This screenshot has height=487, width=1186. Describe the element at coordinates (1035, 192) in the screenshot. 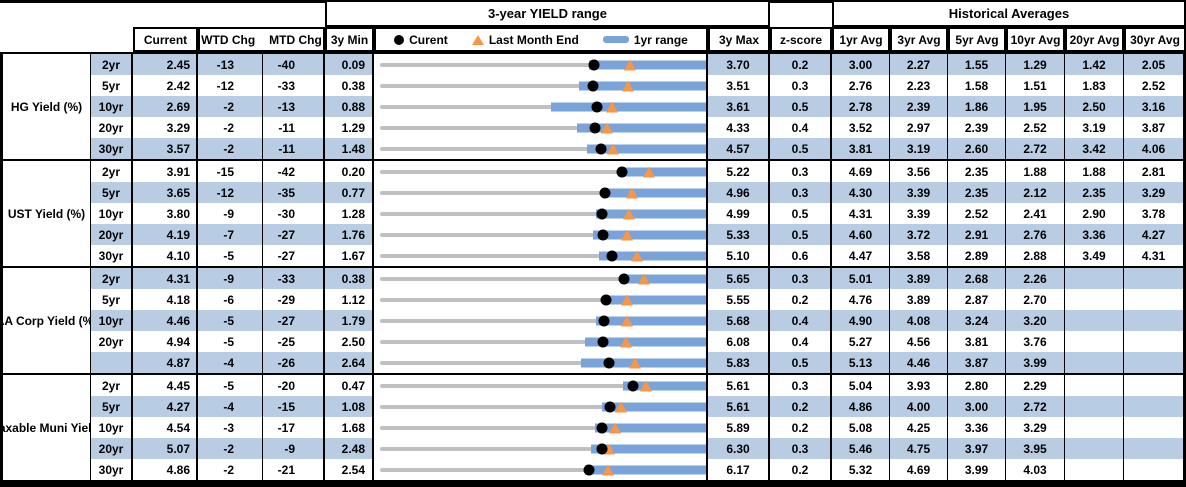

I see `cell-10yr-avg: 2.12` at that location.